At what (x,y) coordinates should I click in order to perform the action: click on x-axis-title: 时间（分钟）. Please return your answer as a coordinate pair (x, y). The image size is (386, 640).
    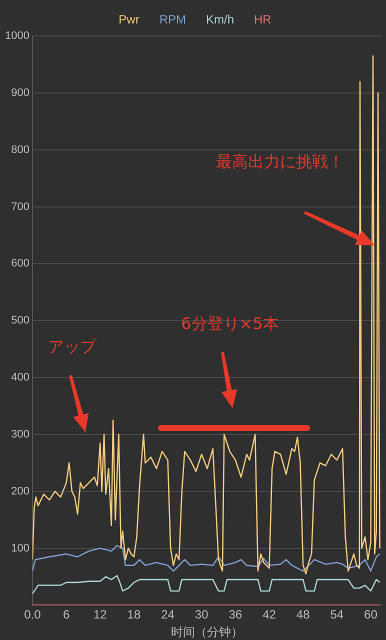
    Looking at the image, I should click on (207, 632).